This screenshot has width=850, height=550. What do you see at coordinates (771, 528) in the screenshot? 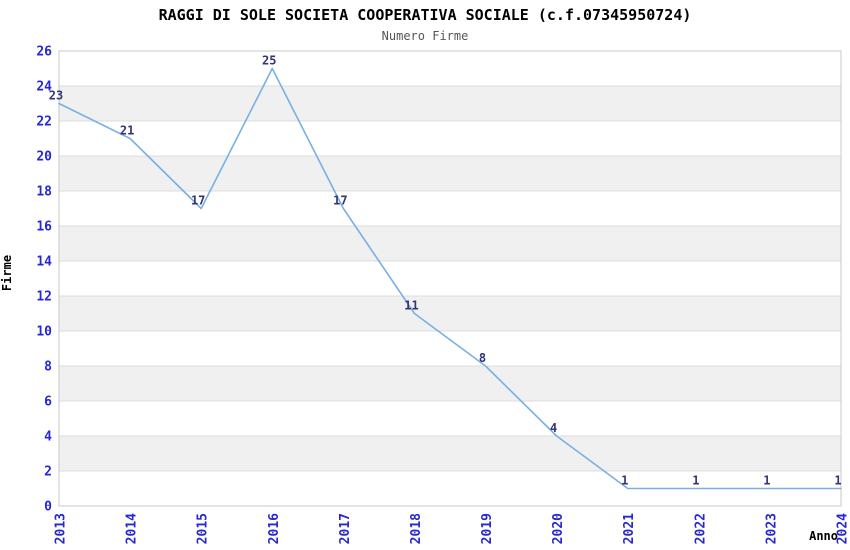
I see `x-tick-label: 2023` at bounding box center [771, 528].